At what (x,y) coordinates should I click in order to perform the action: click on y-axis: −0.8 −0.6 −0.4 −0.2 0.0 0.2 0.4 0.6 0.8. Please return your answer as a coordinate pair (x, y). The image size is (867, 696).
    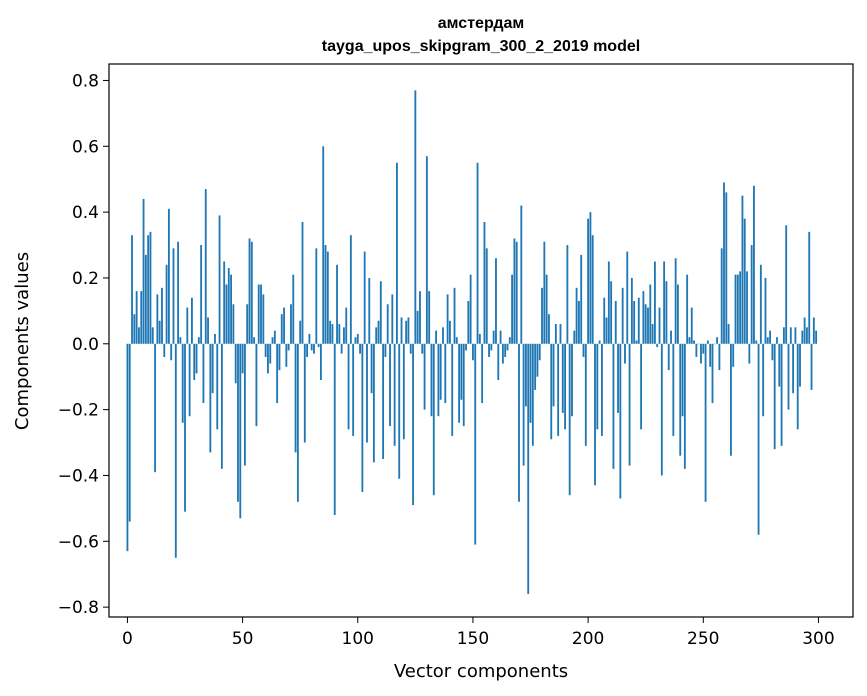
    Looking at the image, I should click on (83, 344).